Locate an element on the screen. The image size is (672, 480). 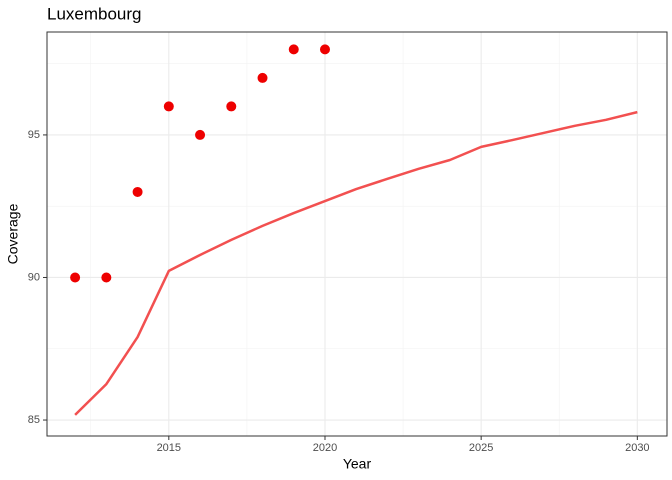
x-tick-label: 2020 is located at coordinates (325, 448).